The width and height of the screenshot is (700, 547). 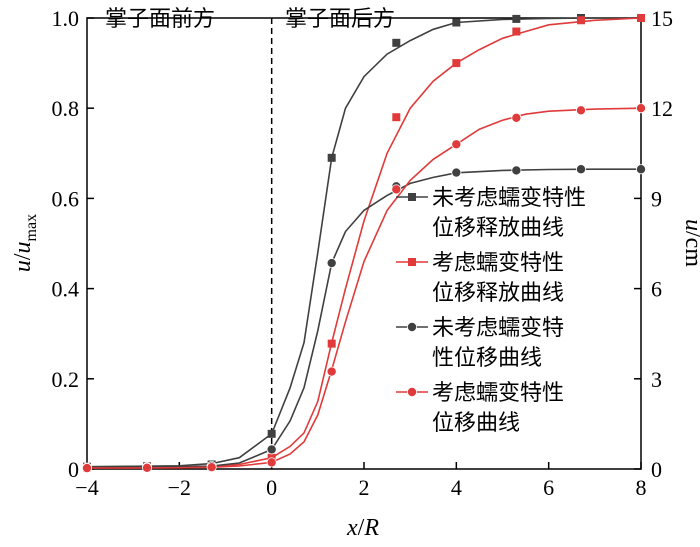 What do you see at coordinates (656, 379) in the screenshot?
I see `y-right-tick-label: 3` at bounding box center [656, 379].